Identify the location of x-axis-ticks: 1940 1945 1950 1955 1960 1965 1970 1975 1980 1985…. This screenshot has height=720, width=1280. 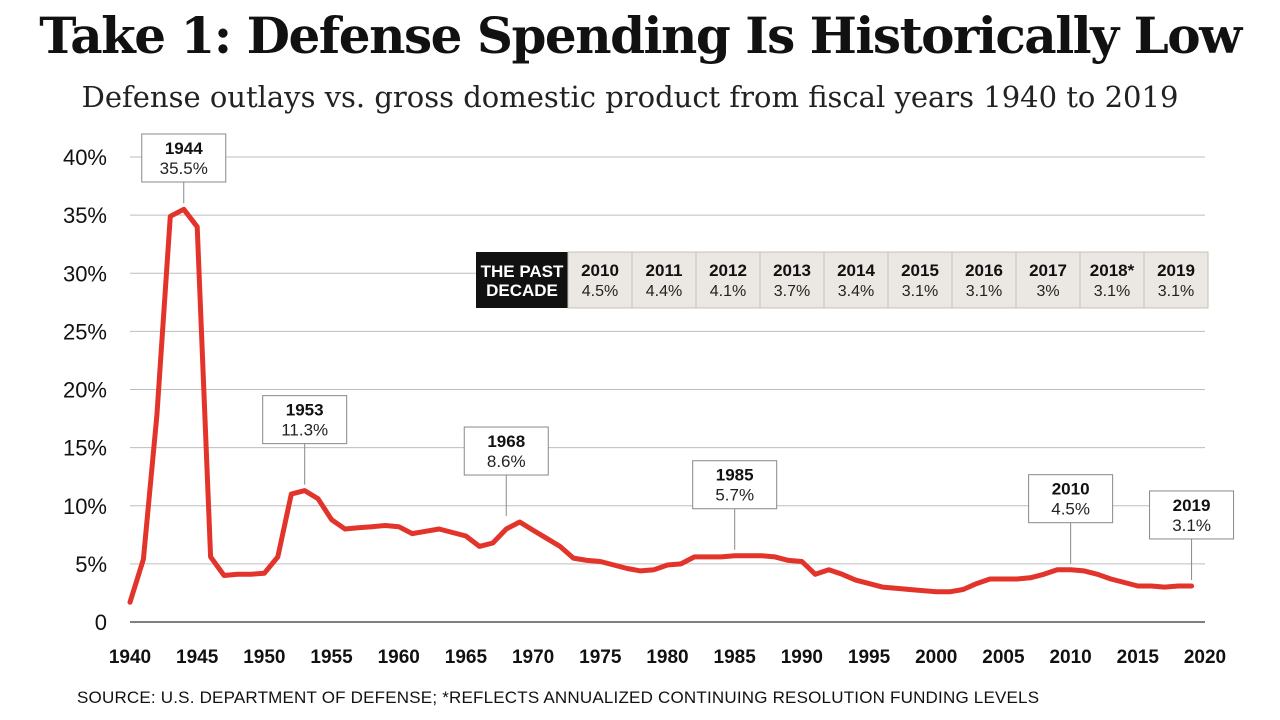
(667, 657).